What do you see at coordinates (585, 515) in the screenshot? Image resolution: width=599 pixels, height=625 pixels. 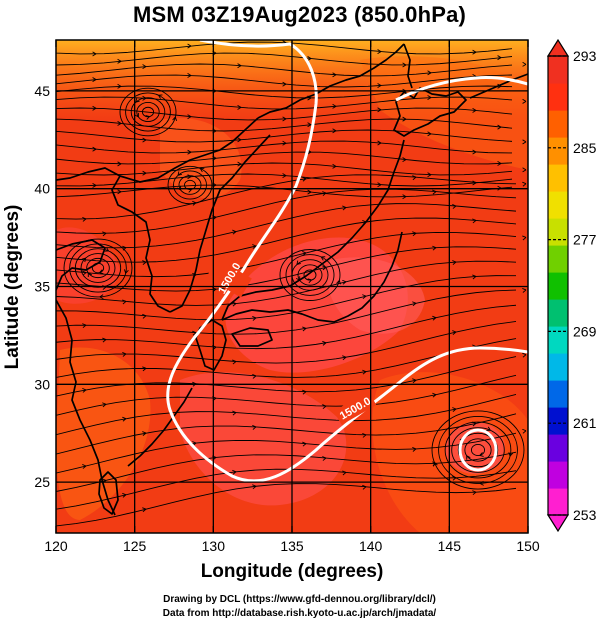 I see `colorbar-label: 253` at bounding box center [585, 515].